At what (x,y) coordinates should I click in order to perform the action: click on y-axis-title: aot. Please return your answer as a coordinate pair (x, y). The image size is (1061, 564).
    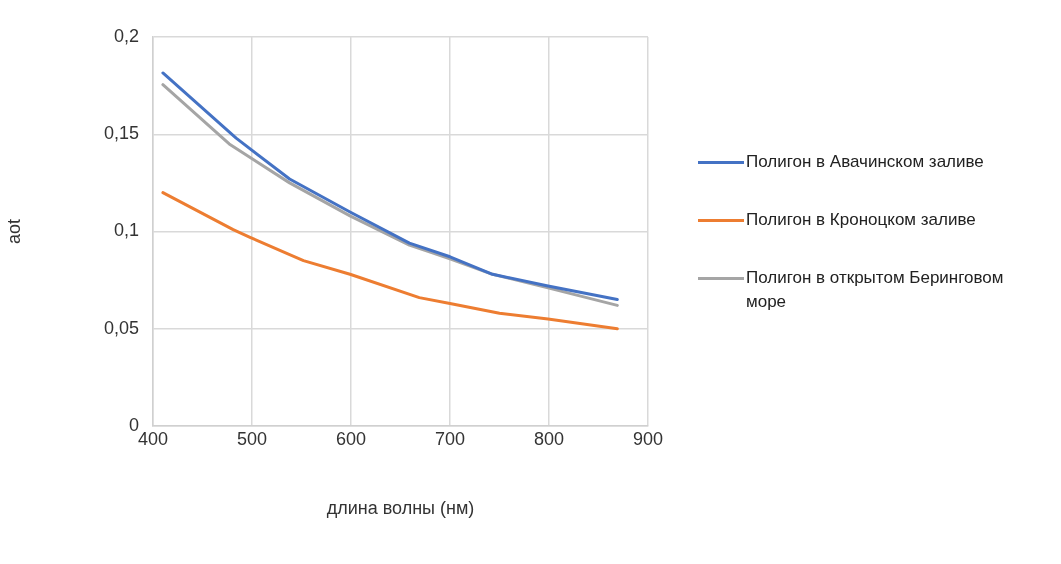
    Looking at the image, I should click on (13, 231).